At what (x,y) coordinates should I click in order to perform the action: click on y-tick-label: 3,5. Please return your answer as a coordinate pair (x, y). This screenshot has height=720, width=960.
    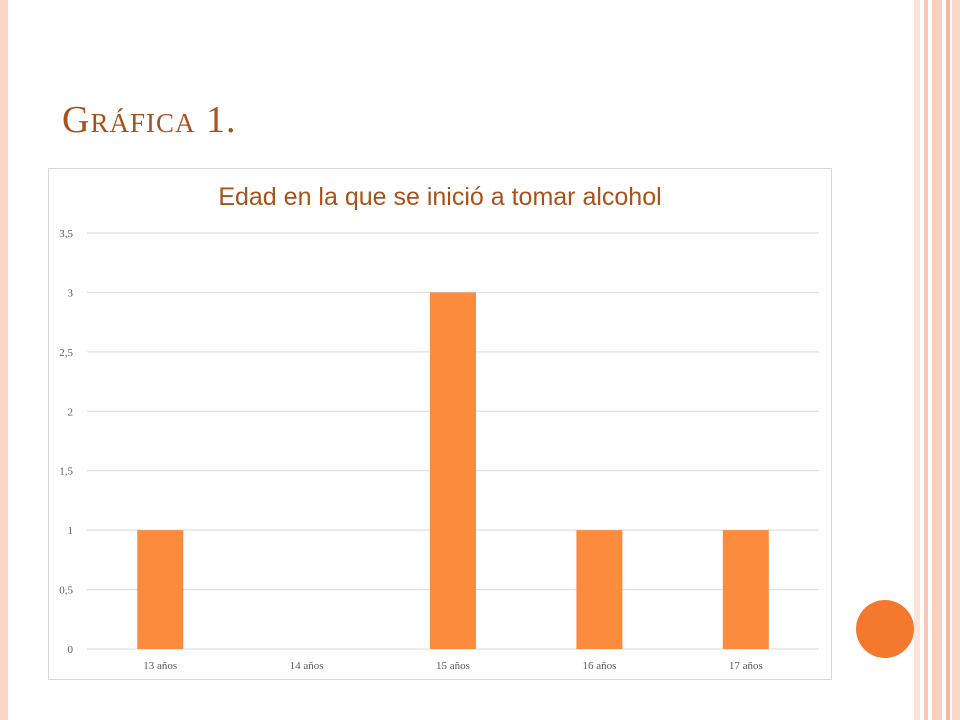
    Looking at the image, I should click on (66, 234).